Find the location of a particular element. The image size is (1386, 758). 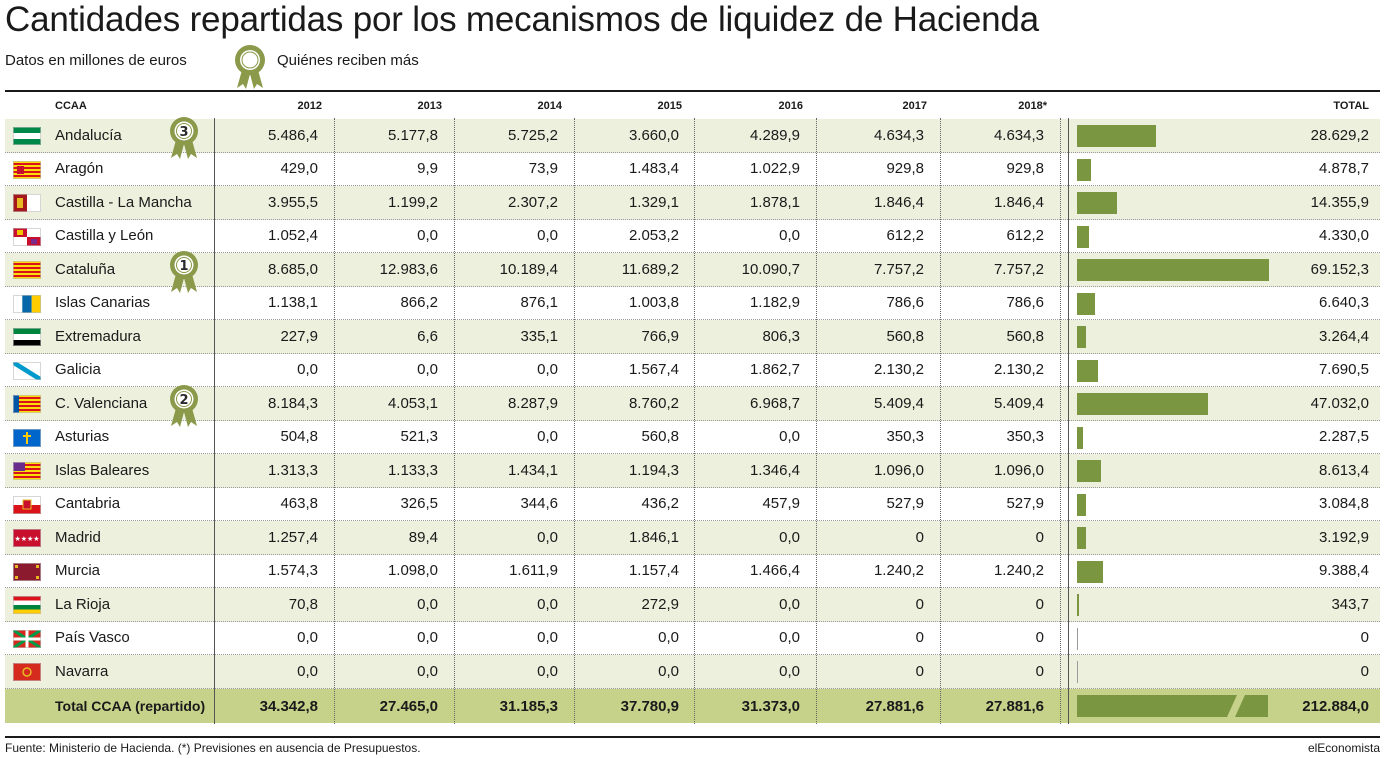

total-value: 0 is located at coordinates (1364, 638).